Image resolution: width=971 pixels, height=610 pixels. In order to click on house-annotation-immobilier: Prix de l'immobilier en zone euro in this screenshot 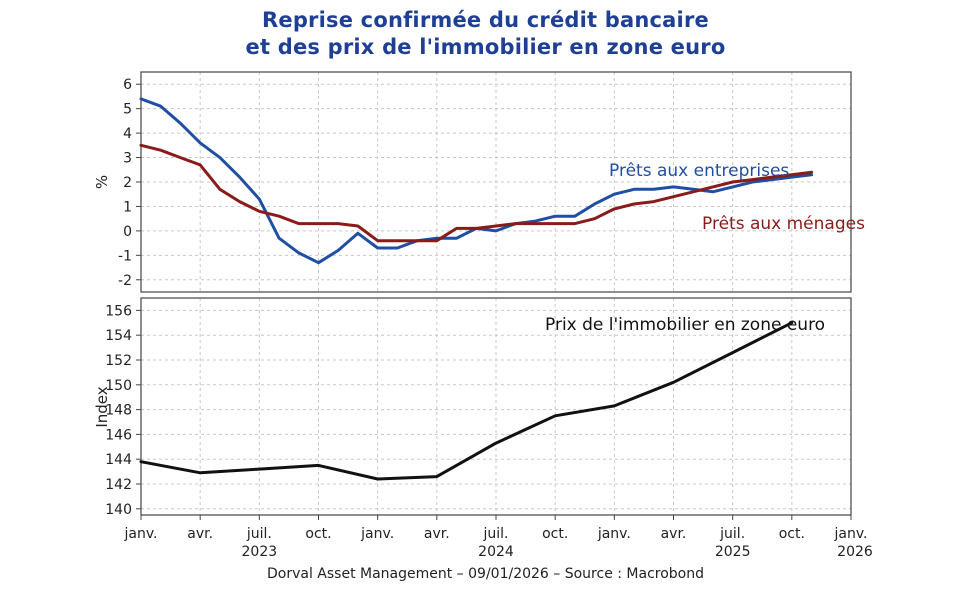, I will do `click(685, 325)`.